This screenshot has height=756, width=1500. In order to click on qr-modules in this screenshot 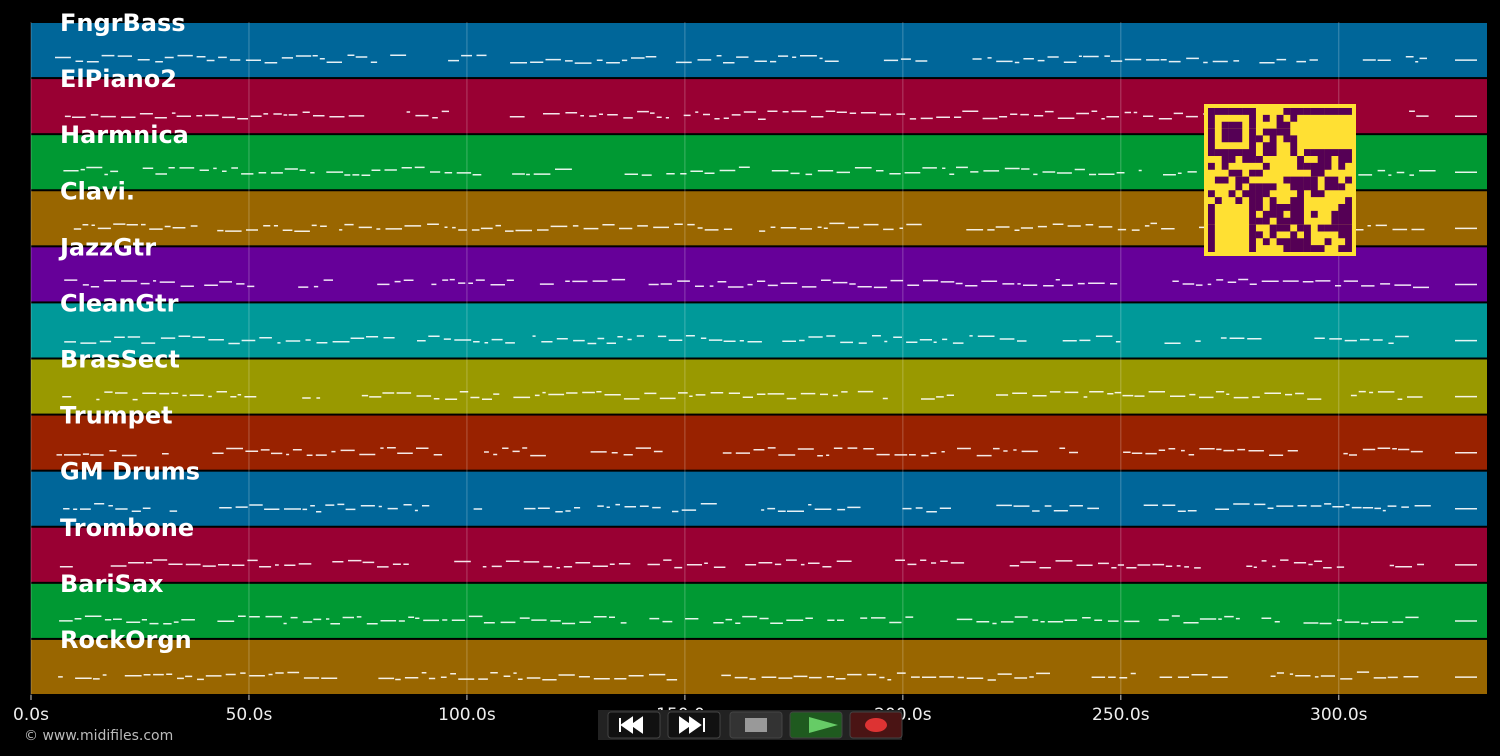, I will do `click(1280, 180)`.